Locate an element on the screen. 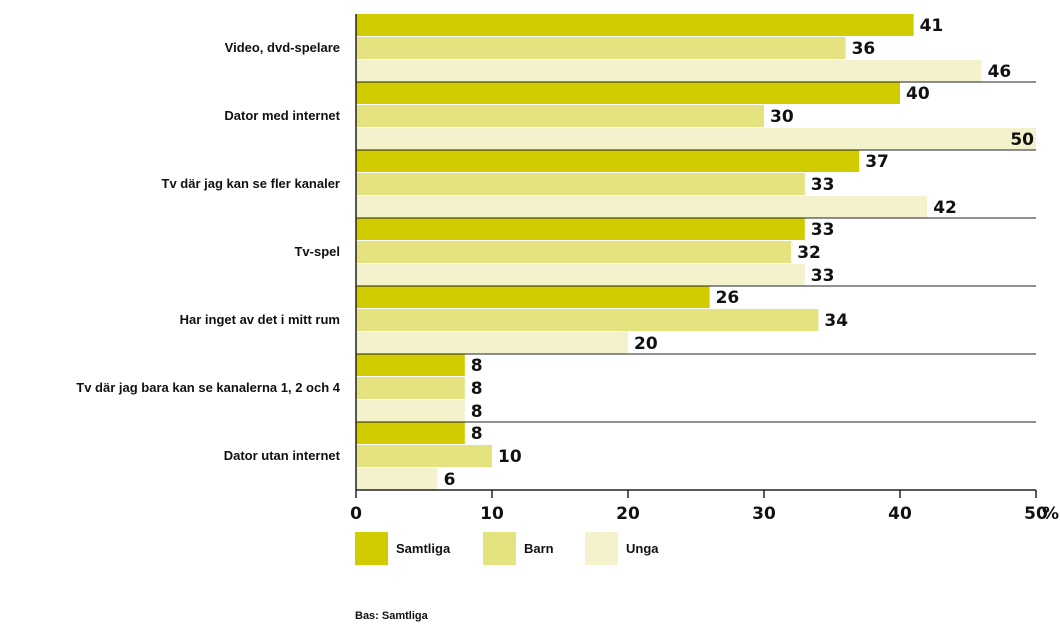 The image size is (1060, 636). category-label: Dator med internet is located at coordinates (282, 115).